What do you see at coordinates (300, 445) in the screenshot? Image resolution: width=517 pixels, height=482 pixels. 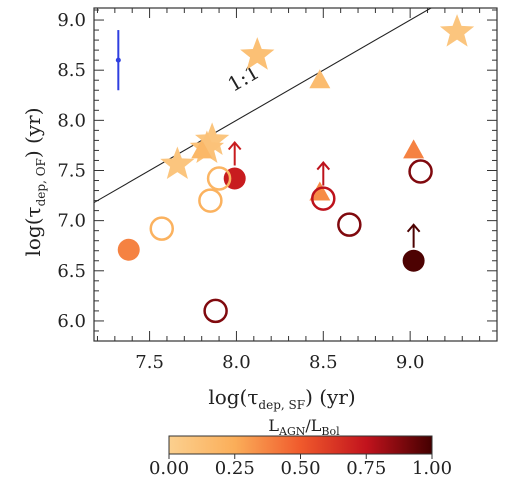 I see `colorbar-gradient` at bounding box center [300, 445].